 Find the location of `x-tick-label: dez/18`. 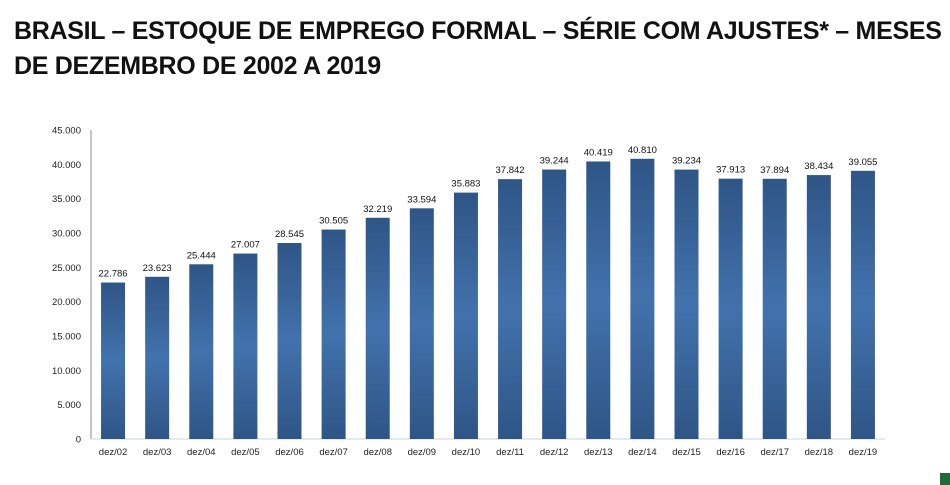

x-tick-label: dez/18 is located at coordinates (819, 452).